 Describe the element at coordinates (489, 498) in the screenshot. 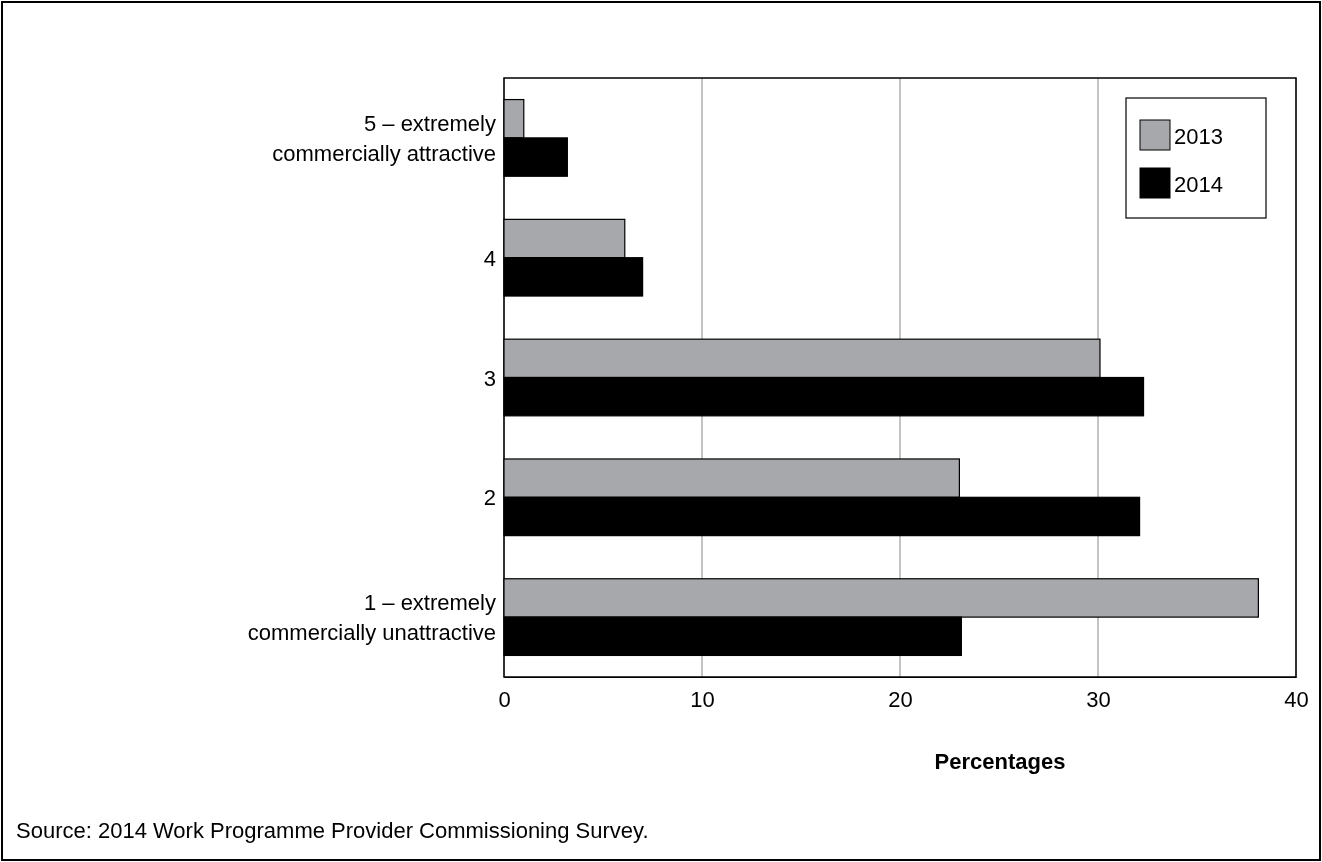

I see `y-tick-label: 2` at that location.